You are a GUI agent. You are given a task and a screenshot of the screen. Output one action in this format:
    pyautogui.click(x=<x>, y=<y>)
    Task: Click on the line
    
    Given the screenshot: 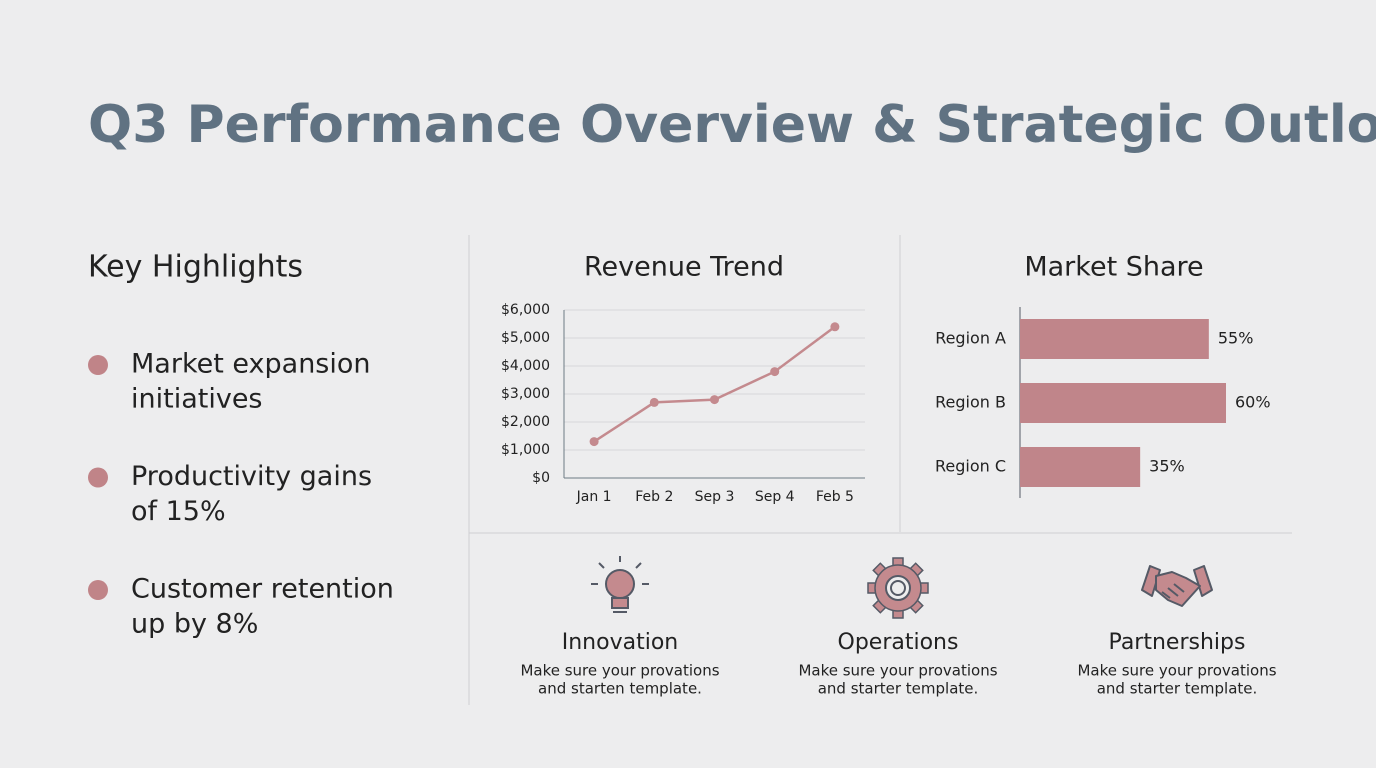 What is the action you would take?
    pyautogui.click(x=714, y=384)
    